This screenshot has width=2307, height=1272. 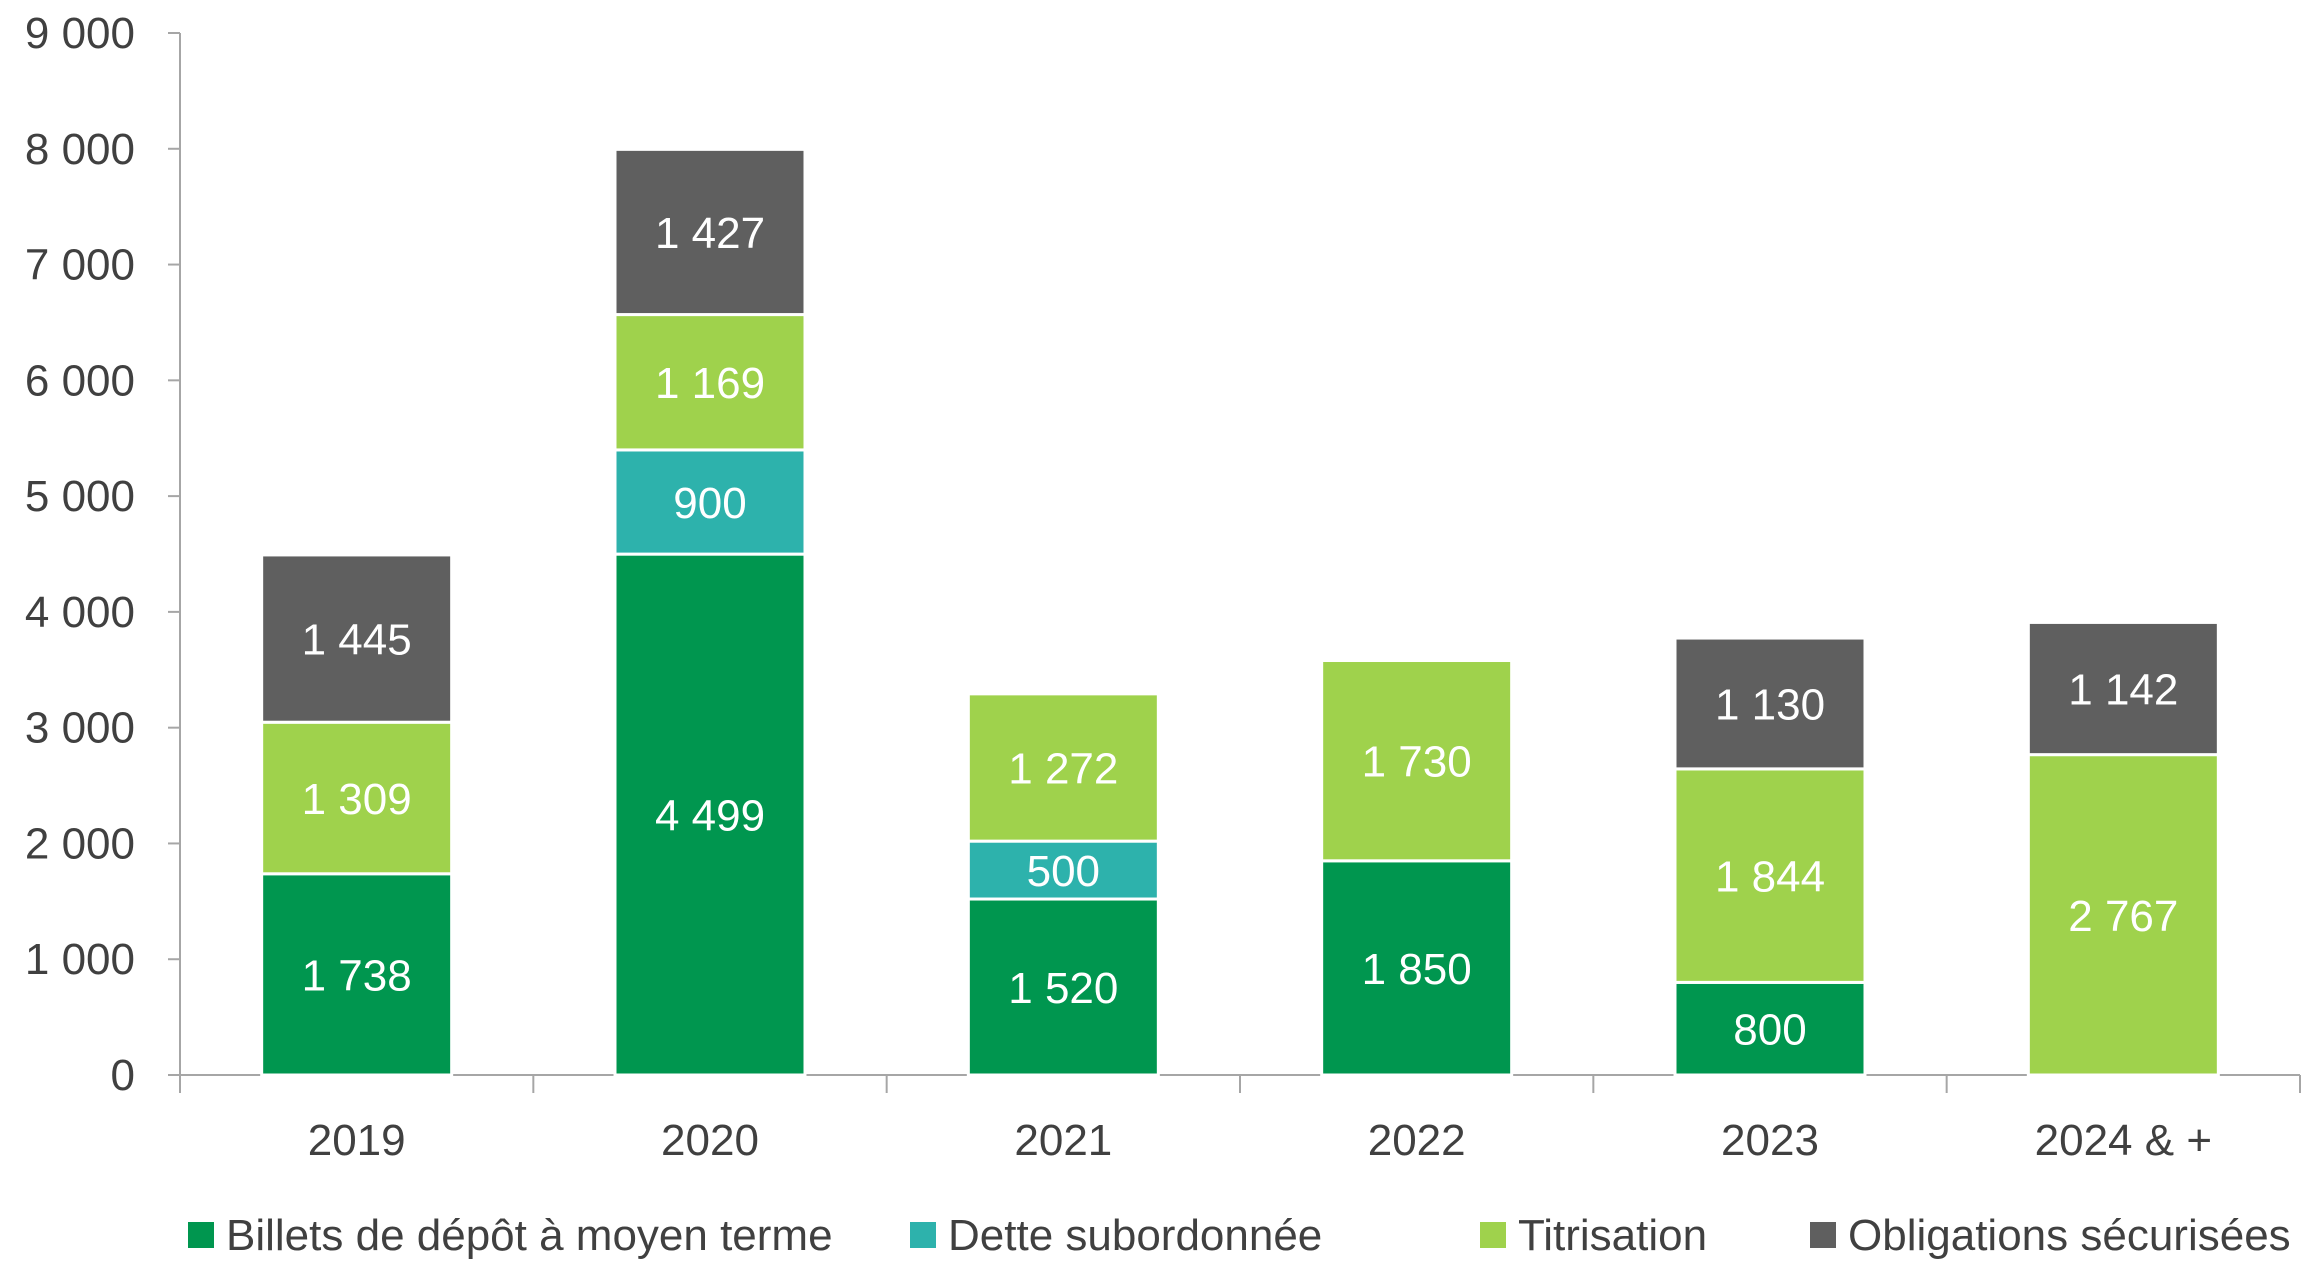 What do you see at coordinates (123, 1075) in the screenshot?
I see `y-tick-label: 0` at bounding box center [123, 1075].